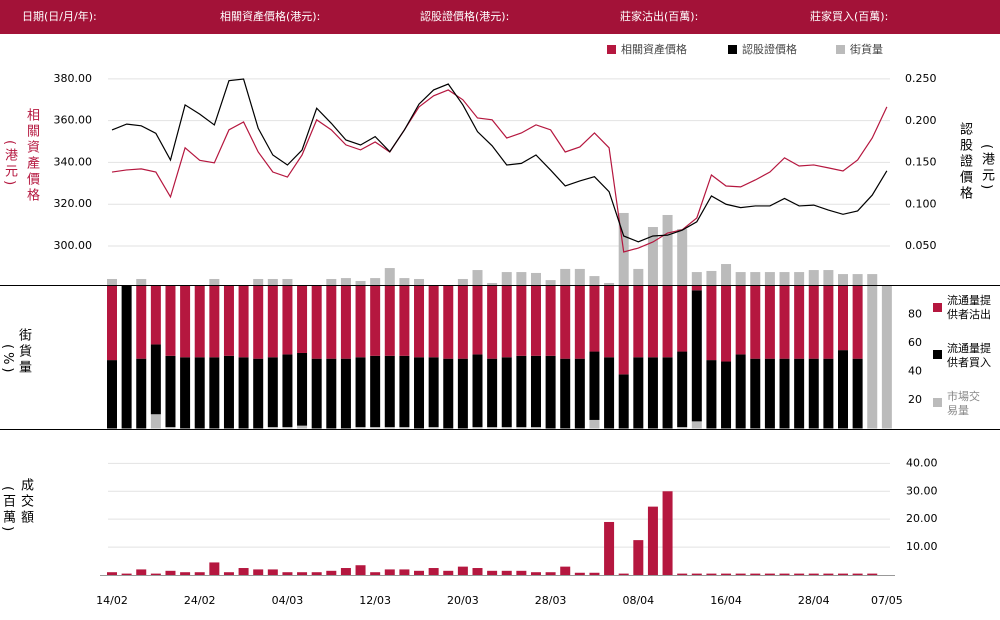  Describe the element at coordinates (9, 164) in the screenshot. I see `y-unit: (港元)` at that location.